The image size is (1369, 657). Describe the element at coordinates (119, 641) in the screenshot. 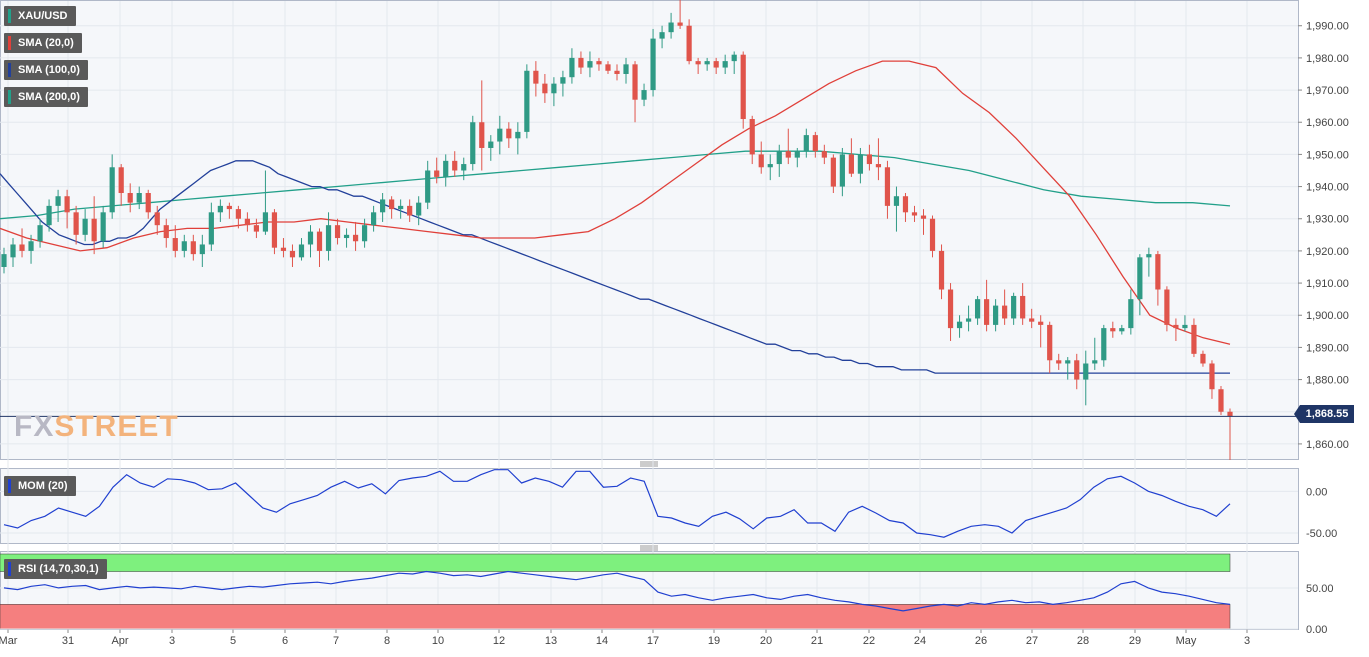

I see `x-tick-label: Apr` at that location.